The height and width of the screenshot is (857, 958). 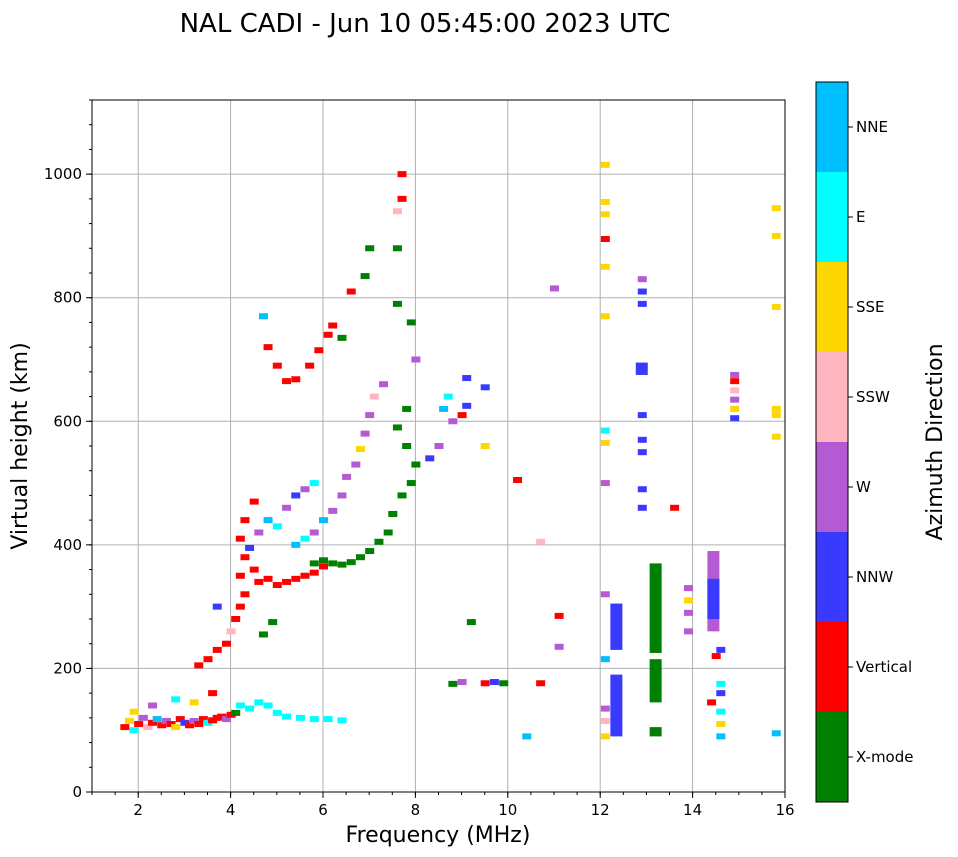 I want to click on x-tick-label: 2, so click(x=138, y=810).